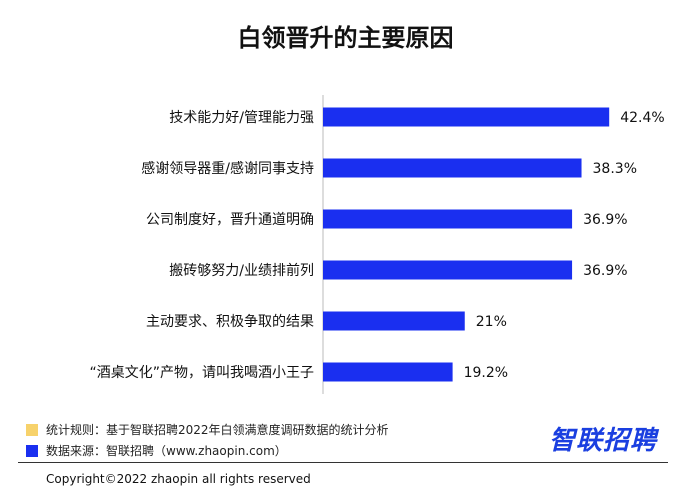 The height and width of the screenshot is (497, 691). What do you see at coordinates (241, 118) in the screenshot?
I see `category-label: 技术能力好/管理能力强` at bounding box center [241, 118].